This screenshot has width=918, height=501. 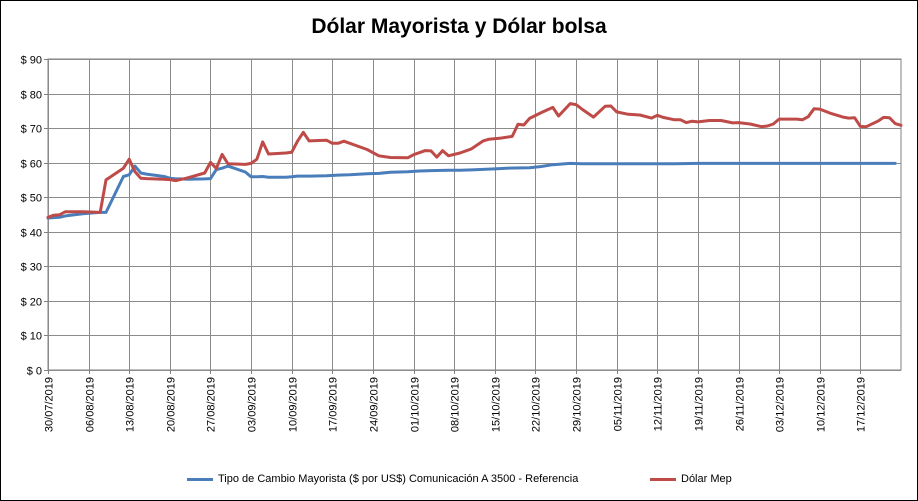 I want to click on x-tick-label: 26/11/2019, so click(x=741, y=404).